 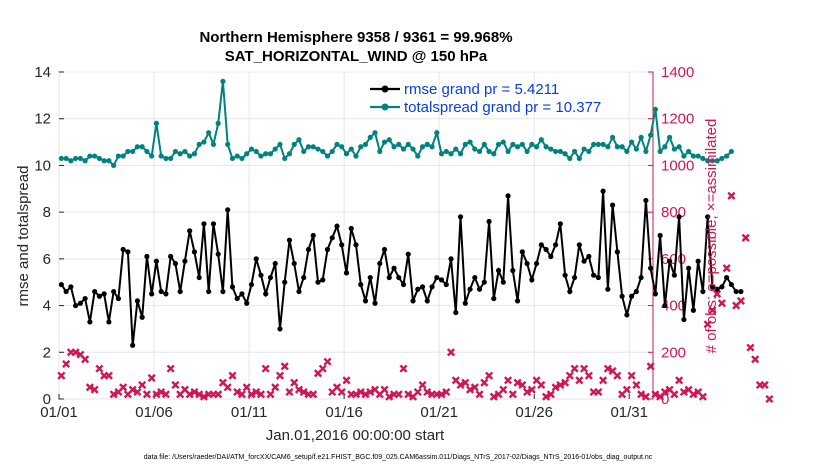 I want to click on y-axis-label-left: rmse and totalspread, so click(x=23, y=236).